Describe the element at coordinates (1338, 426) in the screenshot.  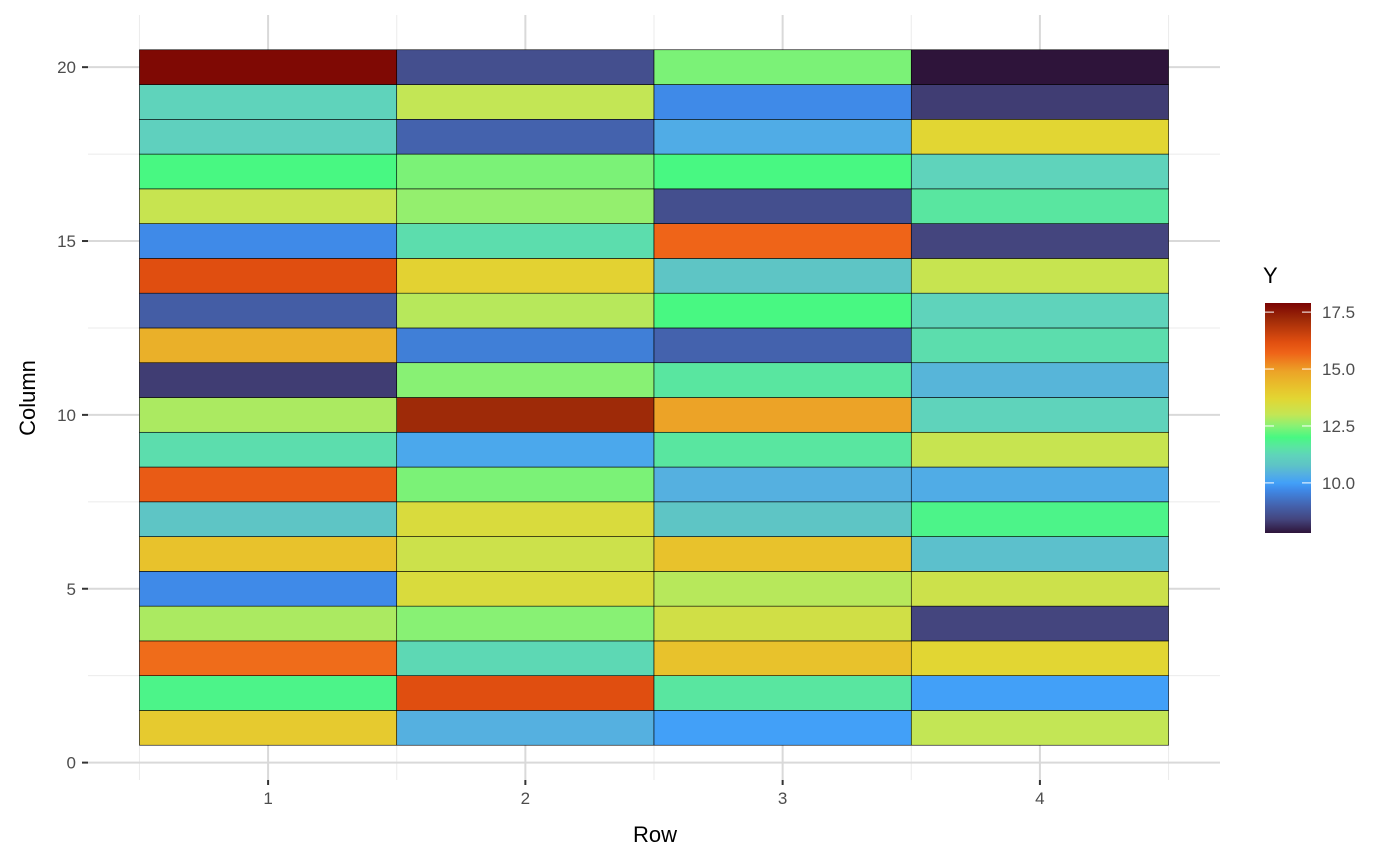
I see `legend-tick-label: 12.5` at that location.